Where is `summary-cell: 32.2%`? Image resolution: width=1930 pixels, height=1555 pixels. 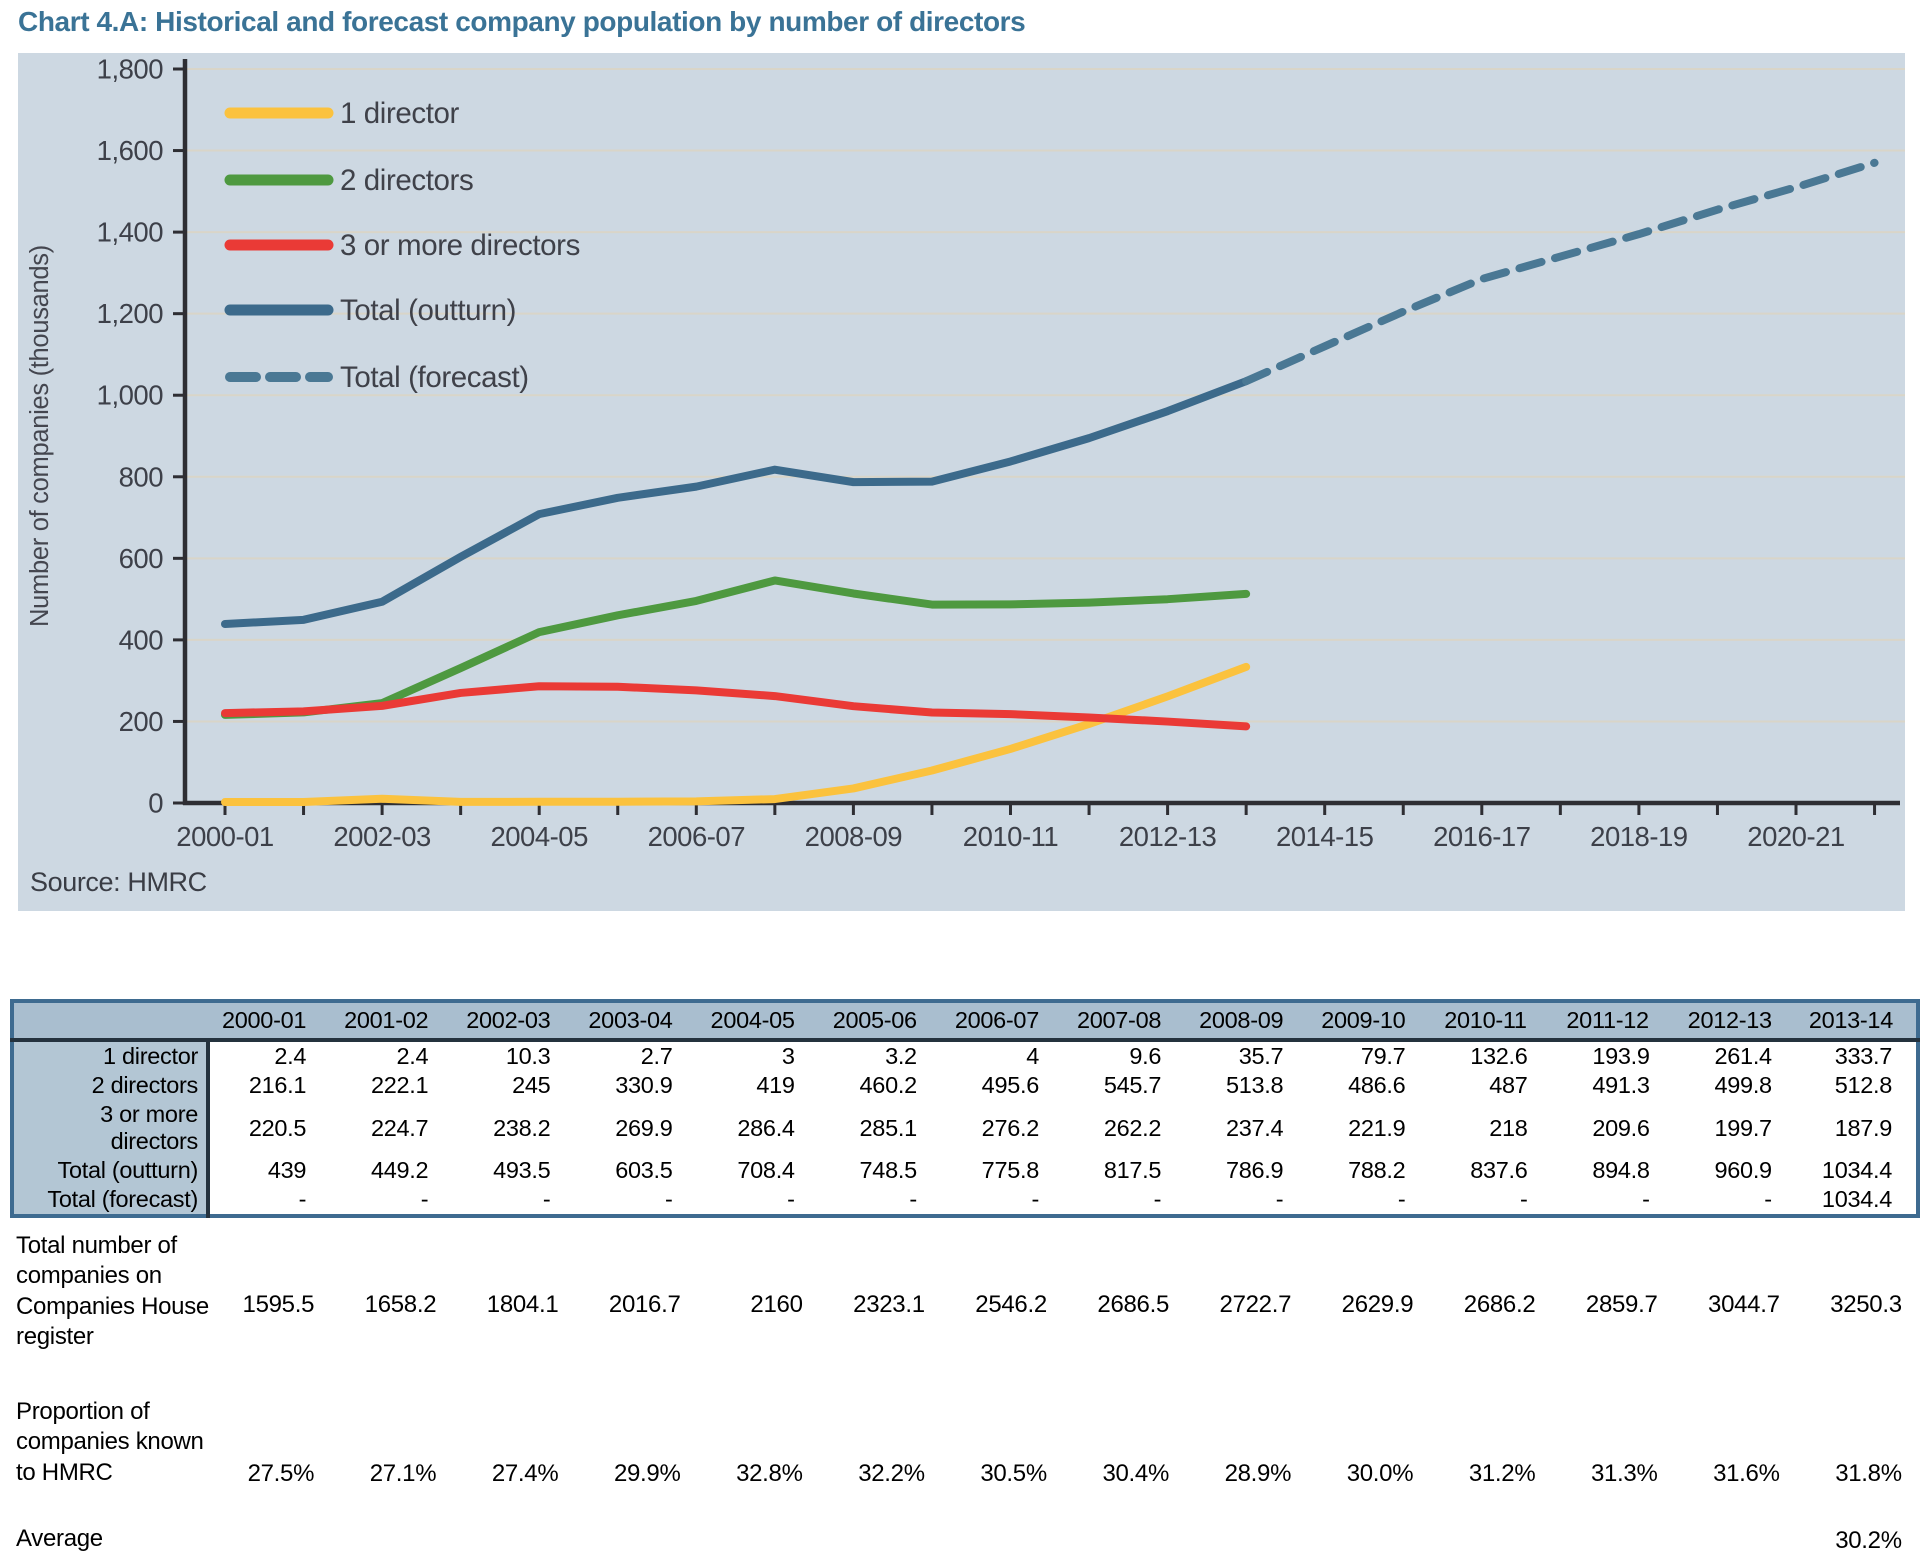 summary-cell: 32.2% is located at coordinates (891, 1474).